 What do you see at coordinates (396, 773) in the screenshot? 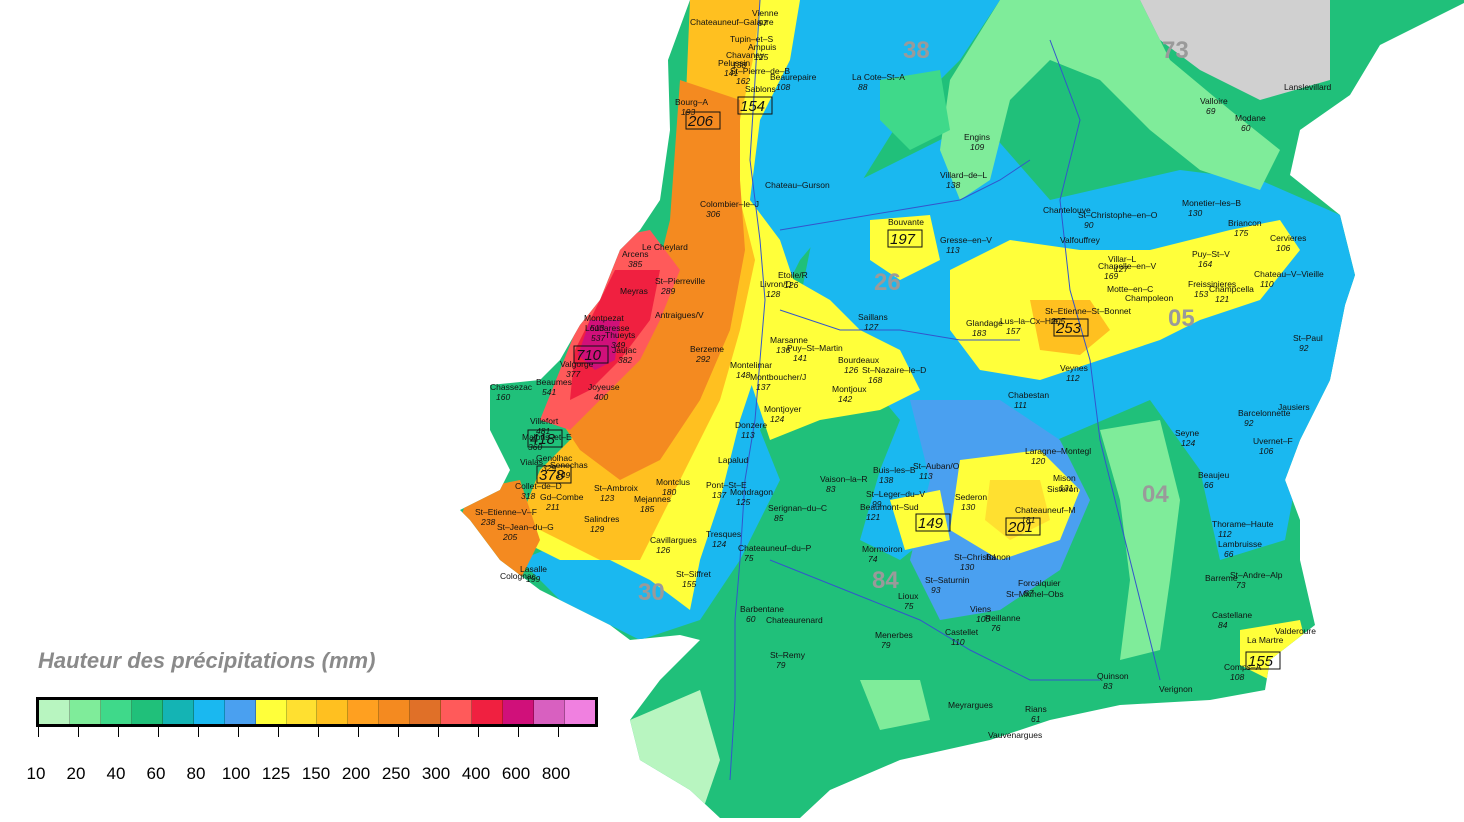
I see `legend-label: 250` at bounding box center [396, 773].